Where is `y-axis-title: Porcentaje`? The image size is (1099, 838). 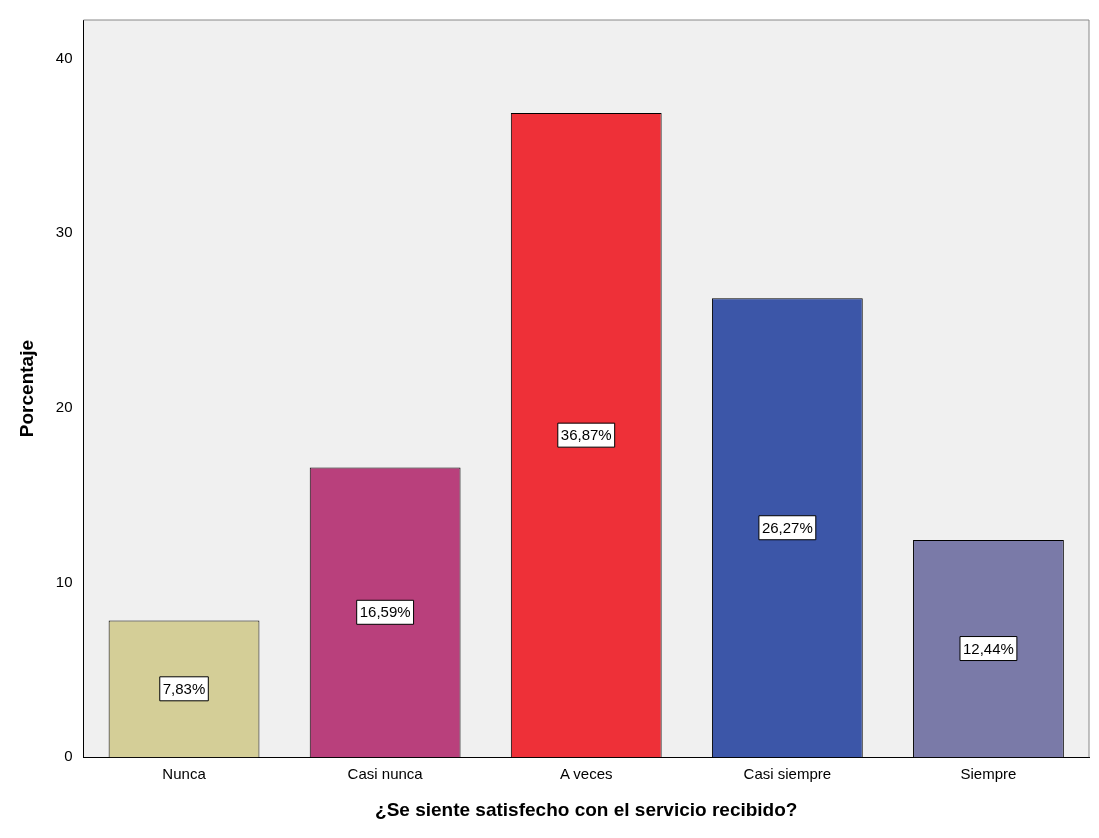
y-axis-title: Porcentaje is located at coordinates (26, 389).